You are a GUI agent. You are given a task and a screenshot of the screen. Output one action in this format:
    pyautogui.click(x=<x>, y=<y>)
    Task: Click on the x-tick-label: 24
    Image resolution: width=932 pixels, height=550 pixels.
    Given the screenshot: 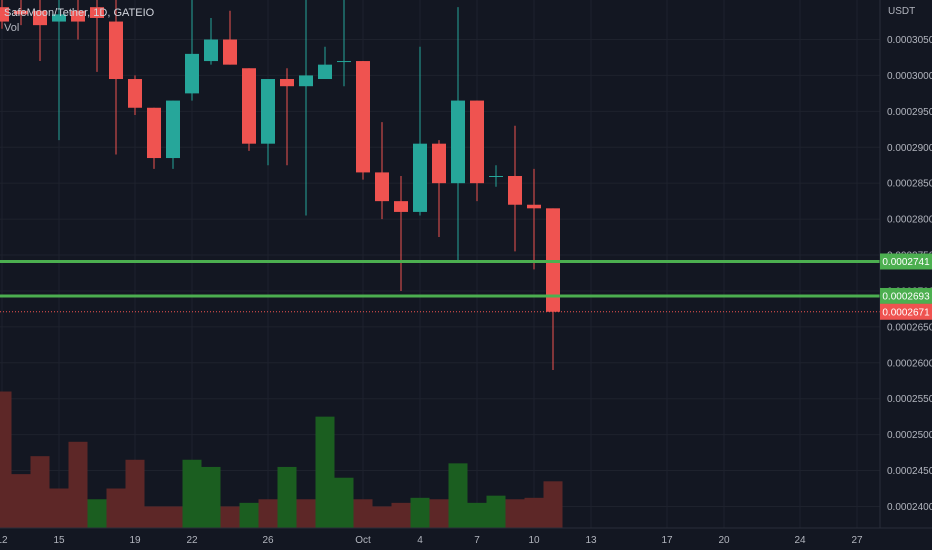 What is the action you would take?
    pyautogui.click(x=800, y=540)
    